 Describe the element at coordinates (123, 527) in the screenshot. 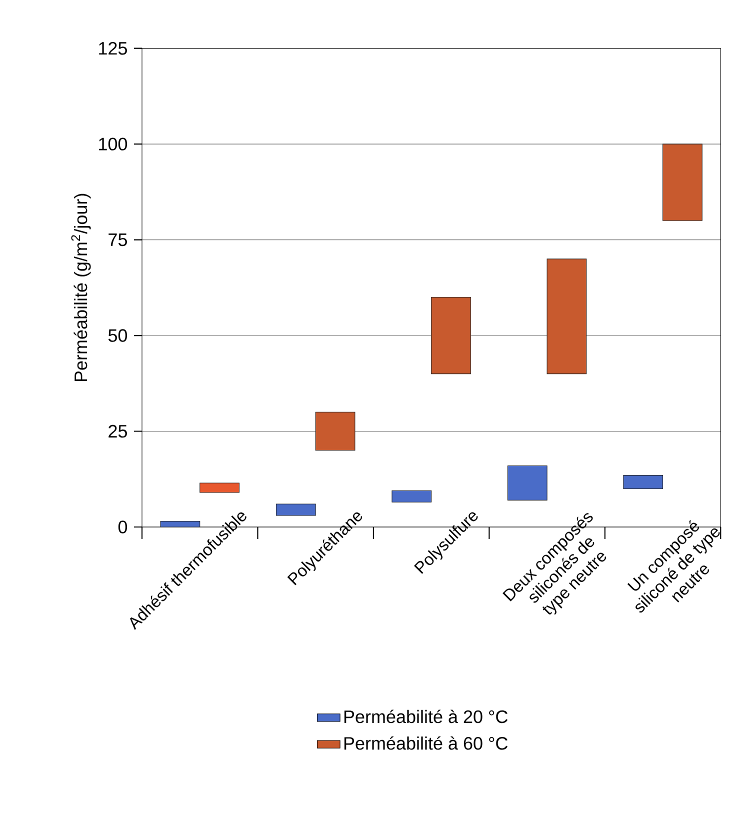

I see `y-tick-label: 0` at that location.